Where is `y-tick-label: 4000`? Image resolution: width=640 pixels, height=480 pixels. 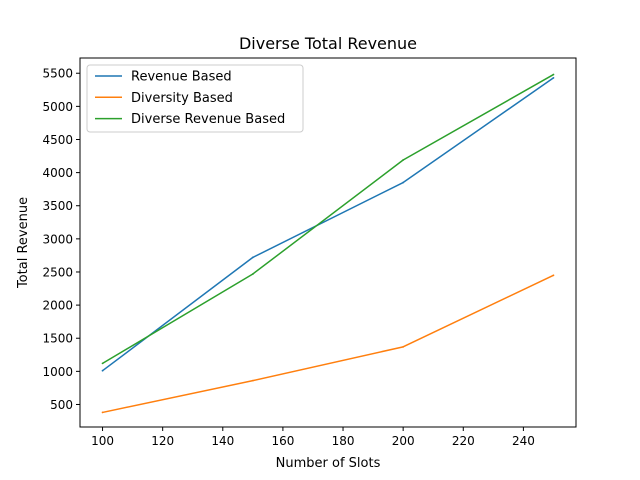 y-tick-label: 4000 is located at coordinates (57, 173).